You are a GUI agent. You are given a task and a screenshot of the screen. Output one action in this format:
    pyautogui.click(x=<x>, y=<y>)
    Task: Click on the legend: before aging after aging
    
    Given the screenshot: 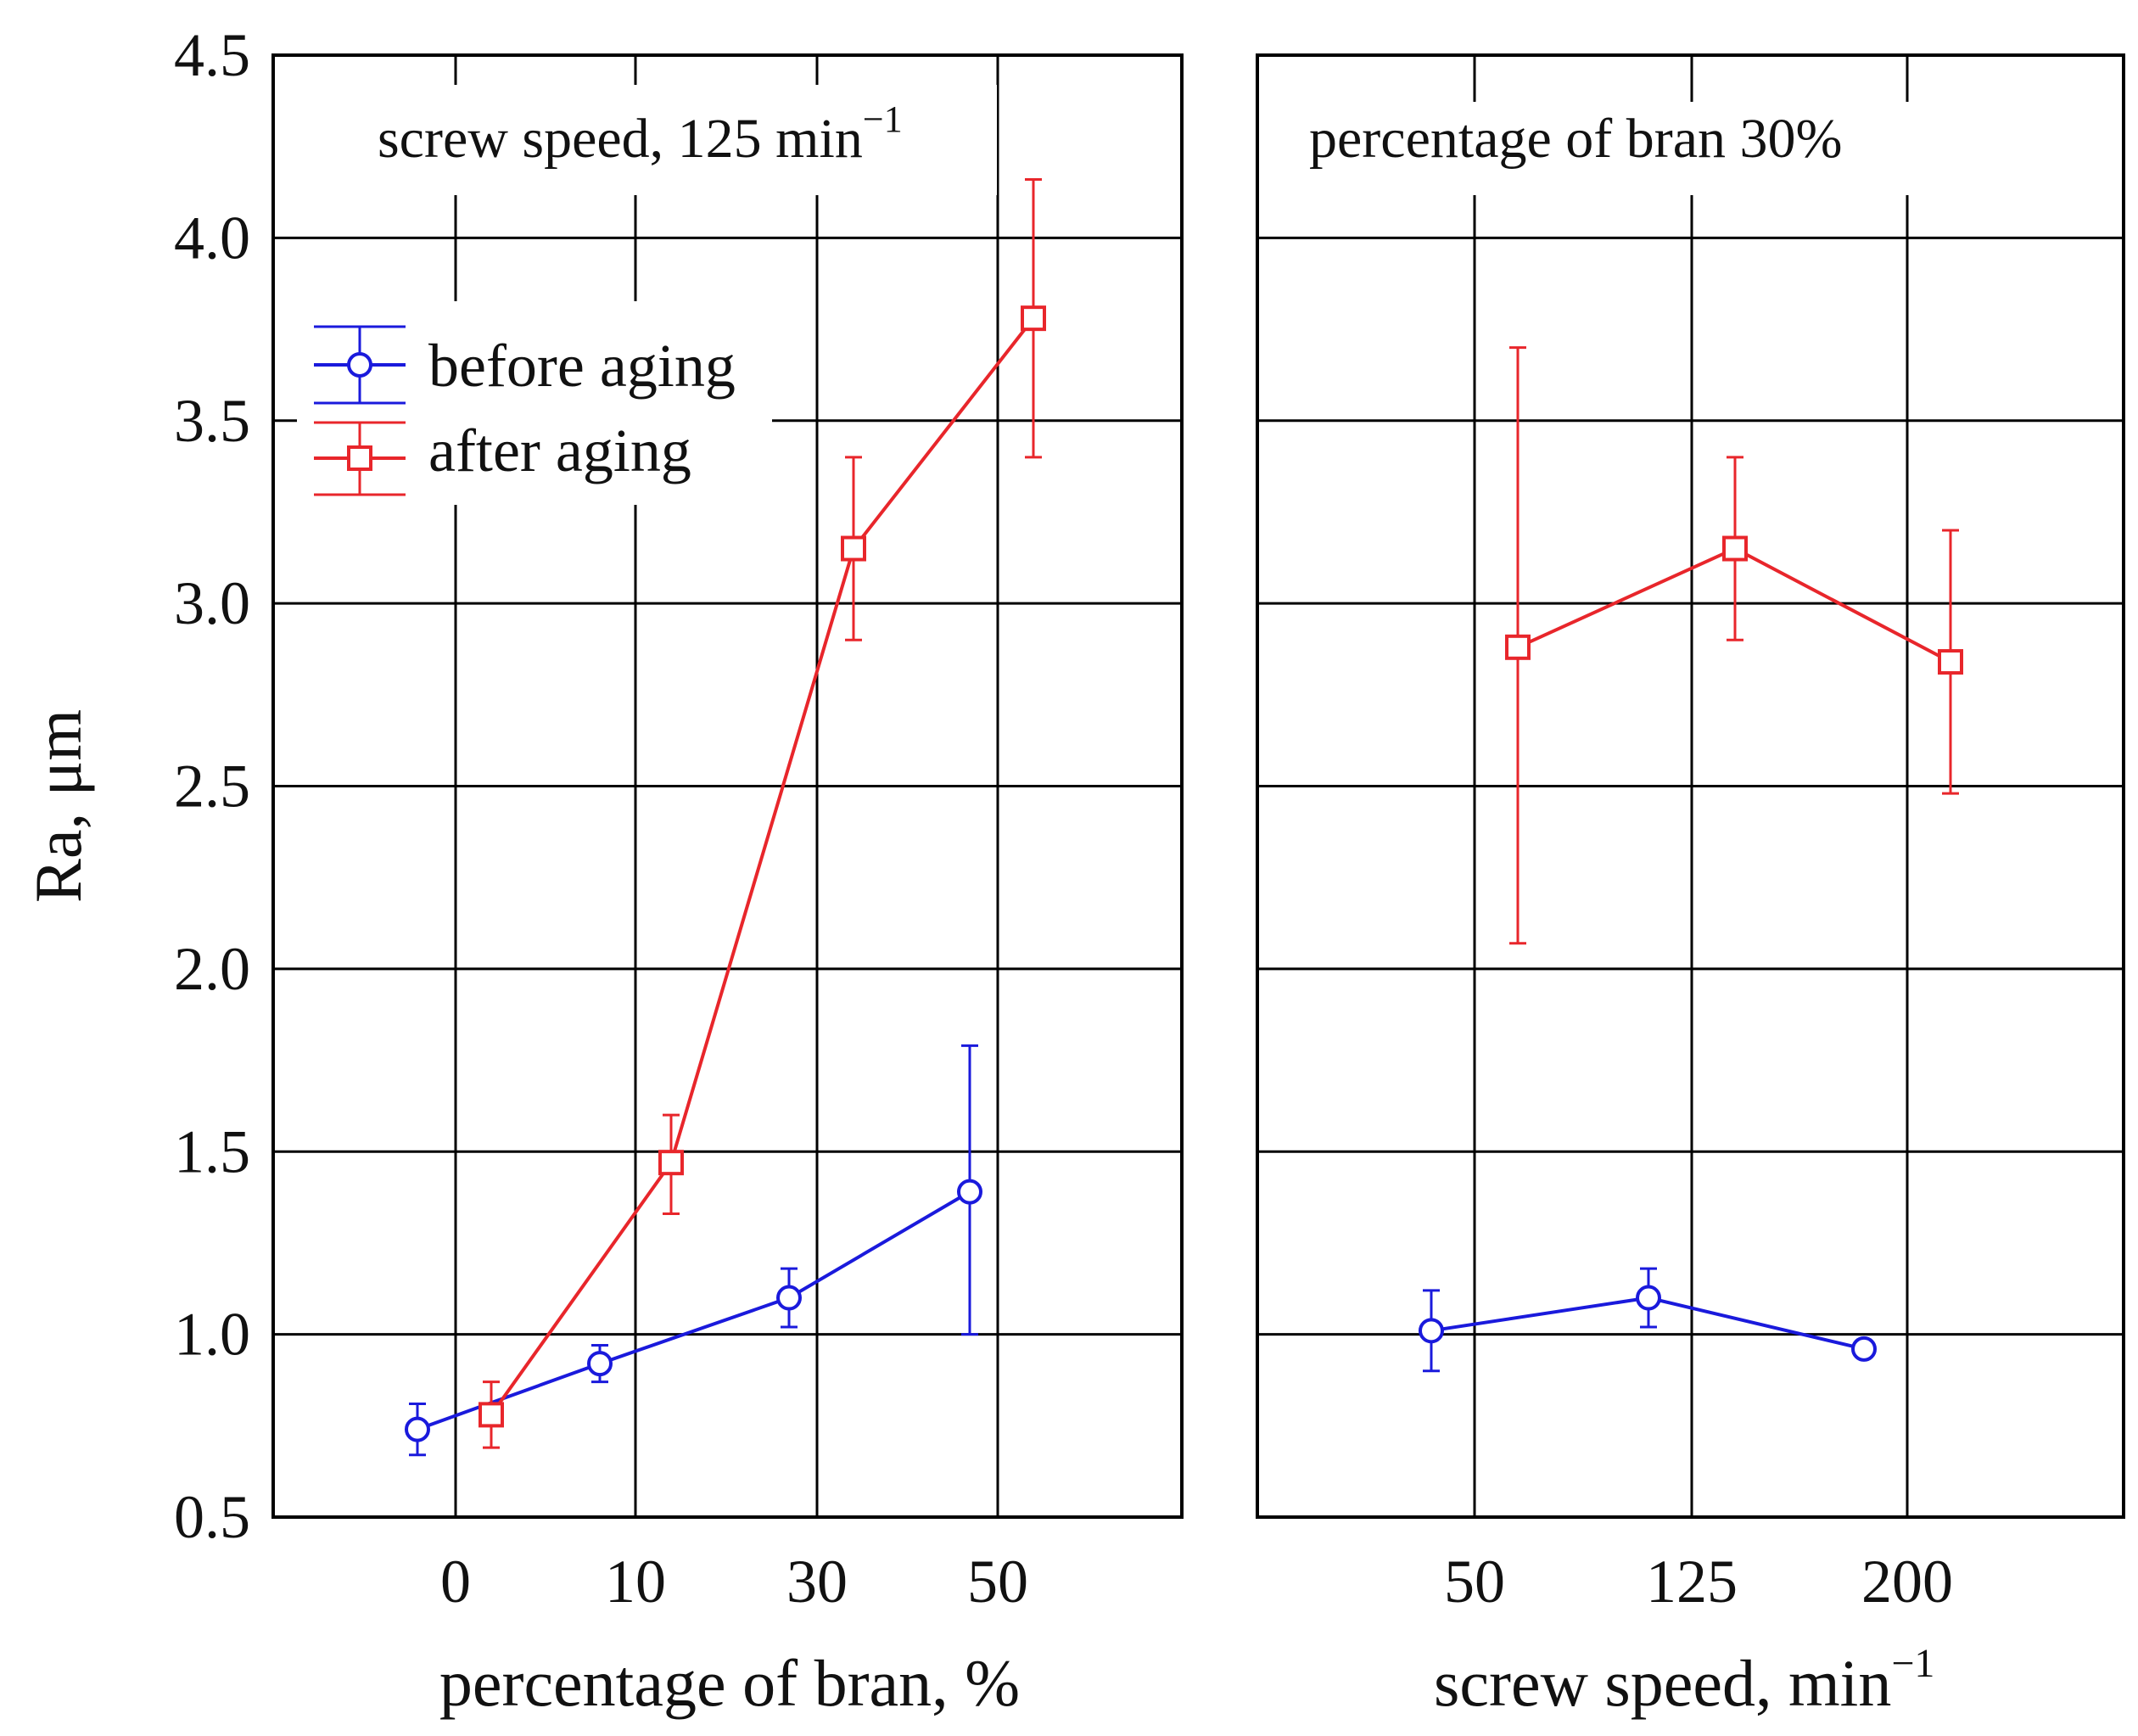 What is the action you would take?
    pyautogui.click(x=534, y=403)
    